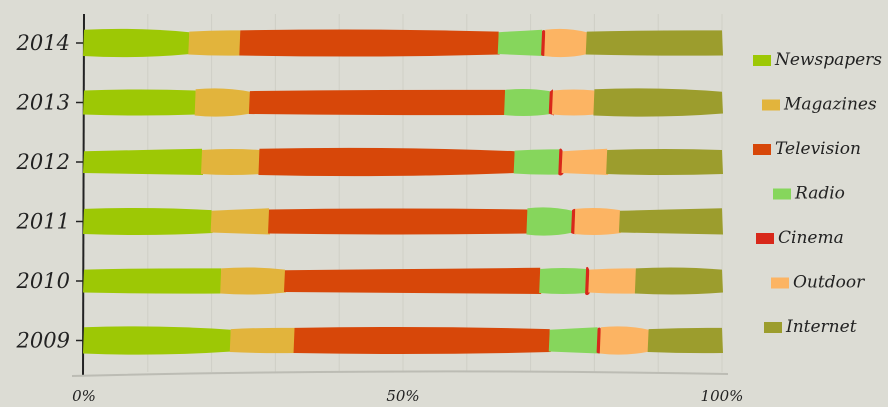 The width and height of the screenshot is (888, 407). Describe the element at coordinates (387, 162) in the screenshot. I see `bar-segment-television-2012` at that location.